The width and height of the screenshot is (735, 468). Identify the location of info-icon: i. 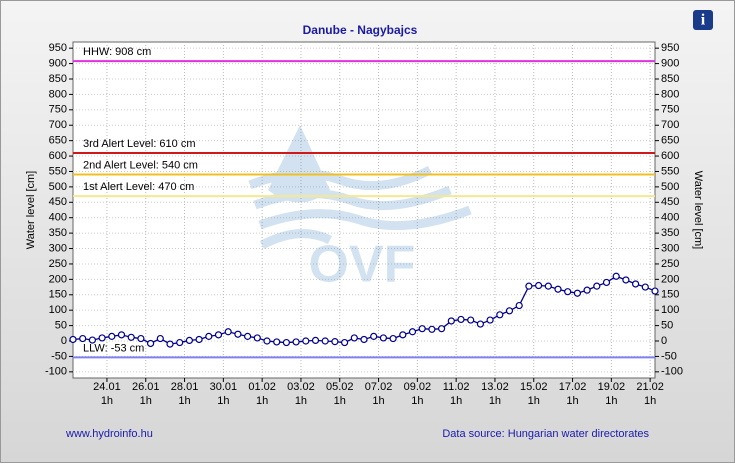
(703, 20).